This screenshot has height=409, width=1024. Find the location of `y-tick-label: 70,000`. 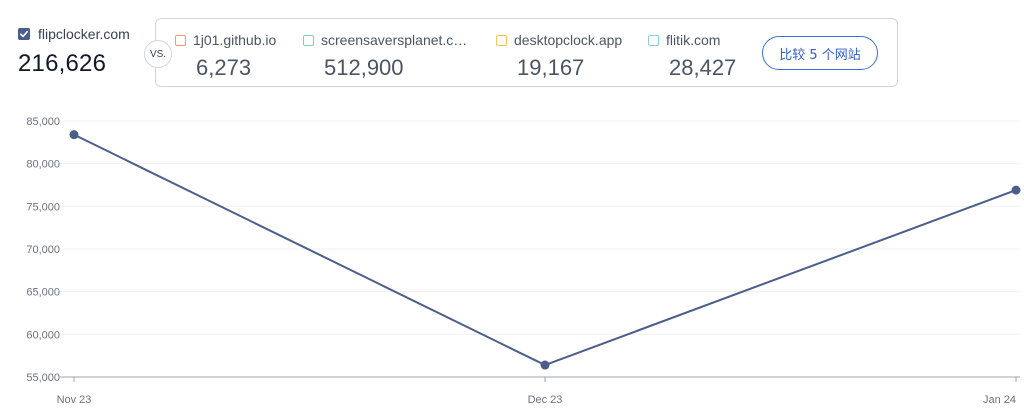

y-tick-label: 70,000 is located at coordinates (43, 250).